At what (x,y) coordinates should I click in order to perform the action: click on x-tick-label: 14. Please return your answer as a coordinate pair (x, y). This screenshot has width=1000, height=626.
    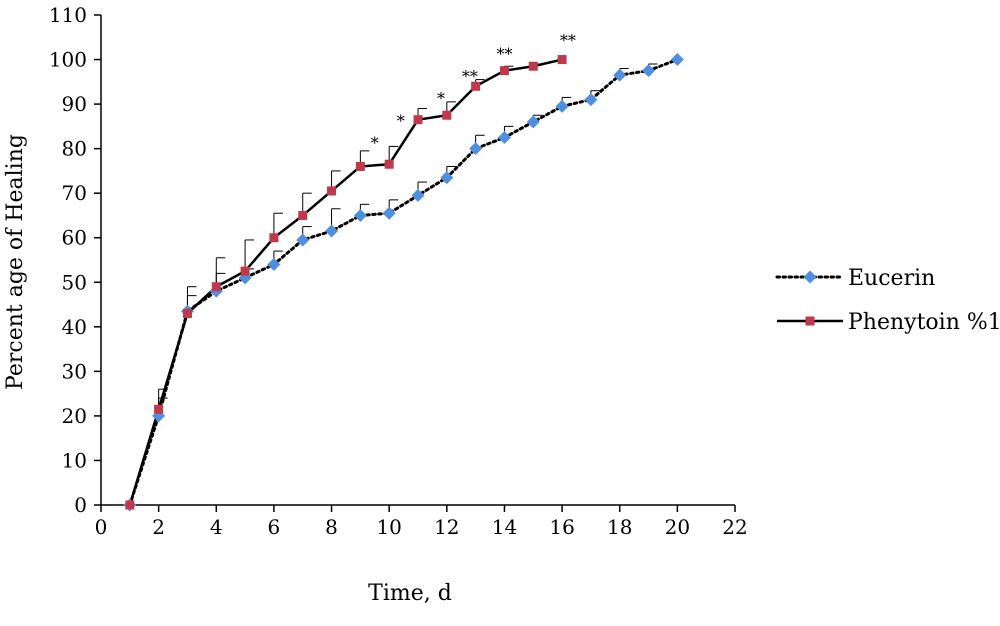
    Looking at the image, I should click on (504, 527).